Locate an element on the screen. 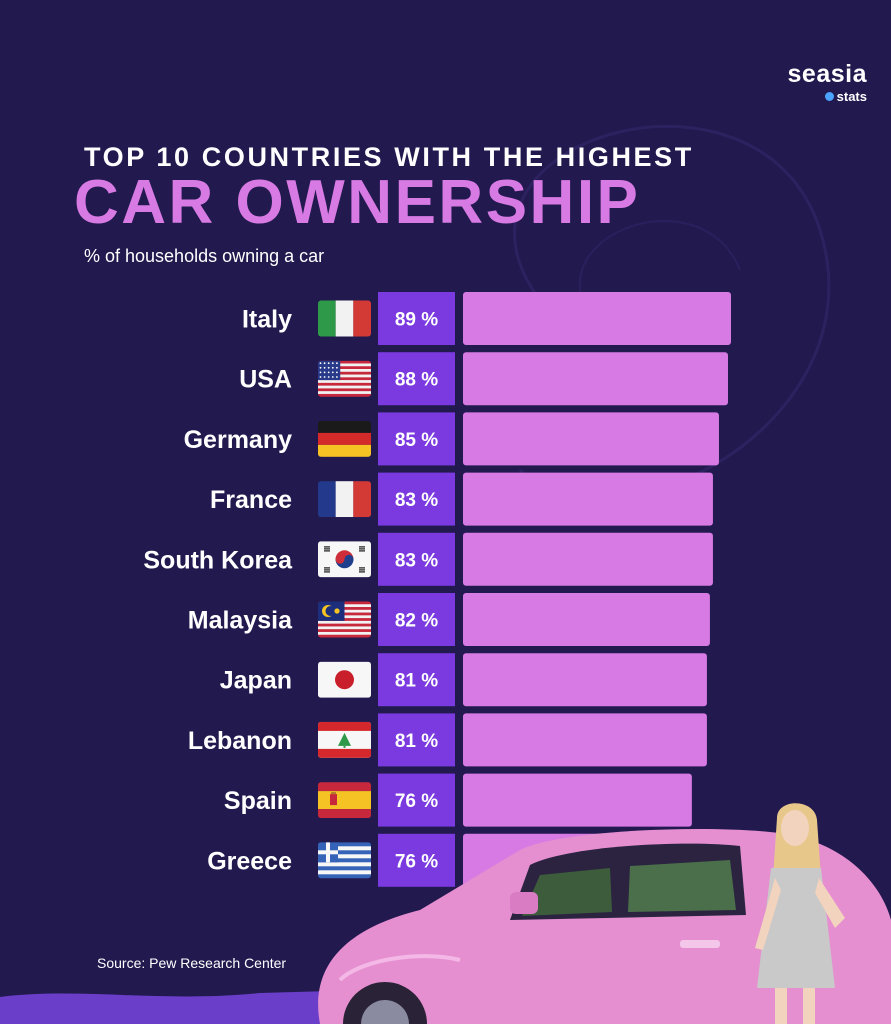 Image resolution: width=891 pixels, height=1024 pixels. page-title: CAR OWNERSHIP is located at coordinates (357, 202).